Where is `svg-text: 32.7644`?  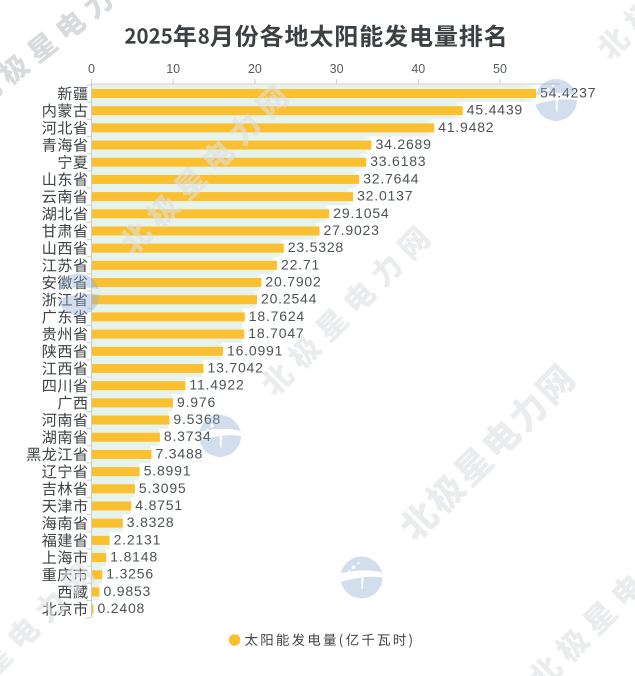
svg-text: 32.7644 is located at coordinates (391, 178).